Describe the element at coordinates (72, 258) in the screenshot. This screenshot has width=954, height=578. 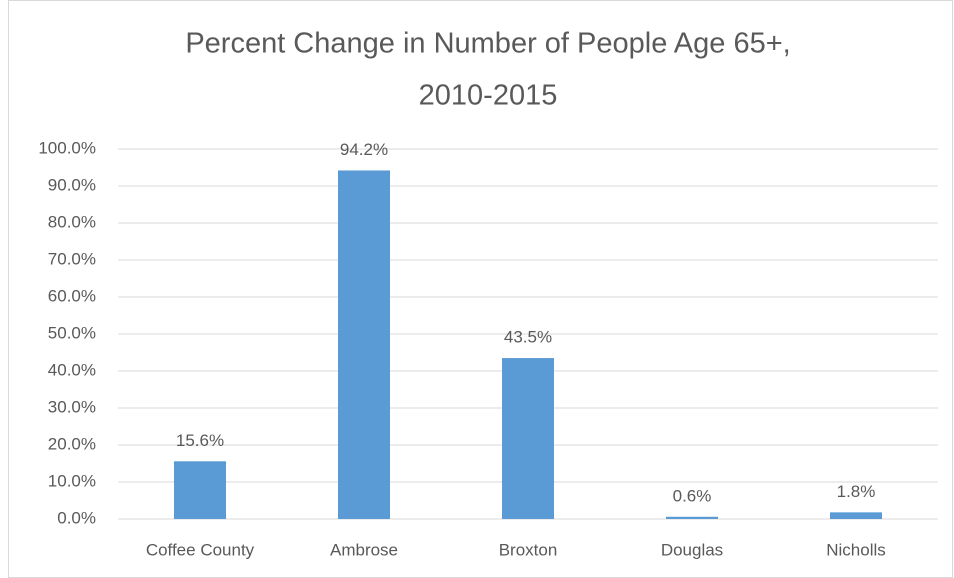
I see `y-tick-label: 70.0%` at that location.